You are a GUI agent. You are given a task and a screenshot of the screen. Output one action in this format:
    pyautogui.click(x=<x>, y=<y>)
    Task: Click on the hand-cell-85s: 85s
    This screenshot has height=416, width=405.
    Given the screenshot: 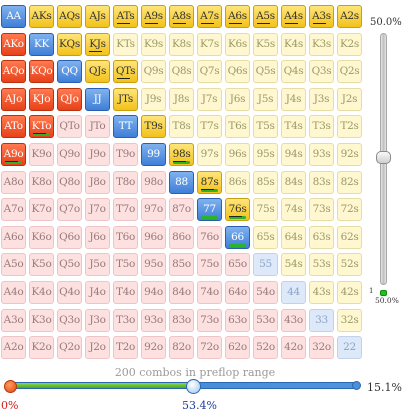 What is the action you would take?
    pyautogui.click(x=265, y=182)
    